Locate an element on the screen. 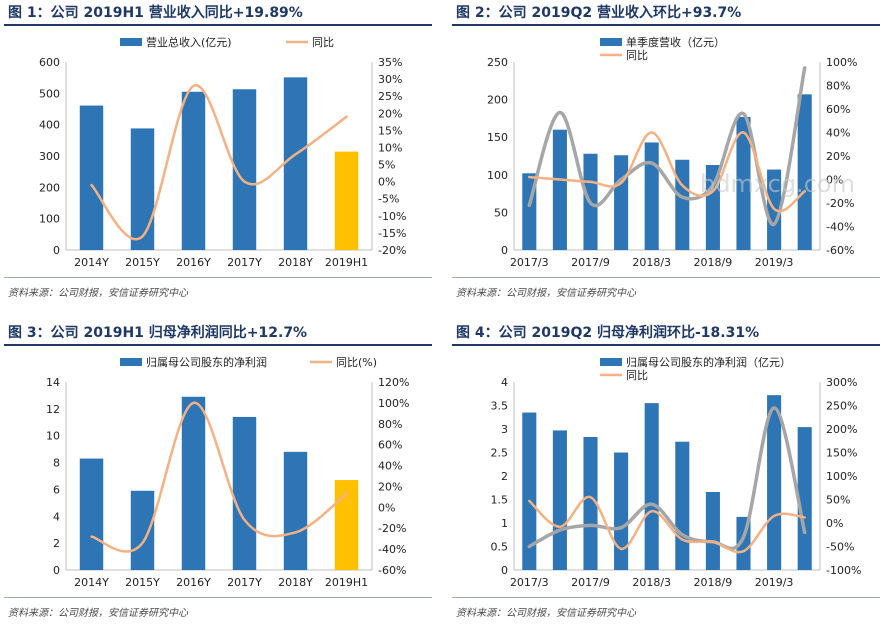  y-tick-label: 4 is located at coordinates (56, 516).